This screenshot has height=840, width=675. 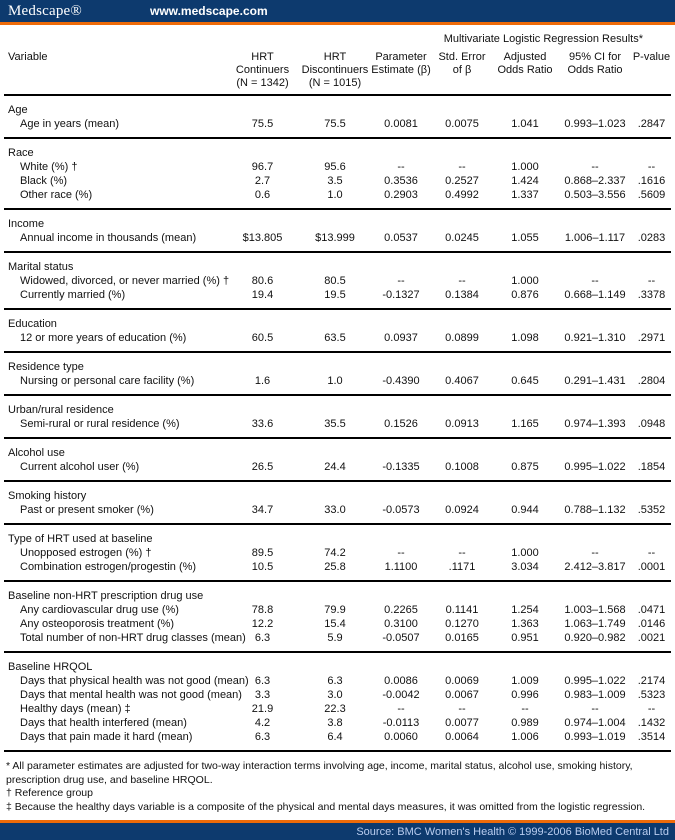 I want to click on cell-value: 1.424, so click(x=525, y=181).